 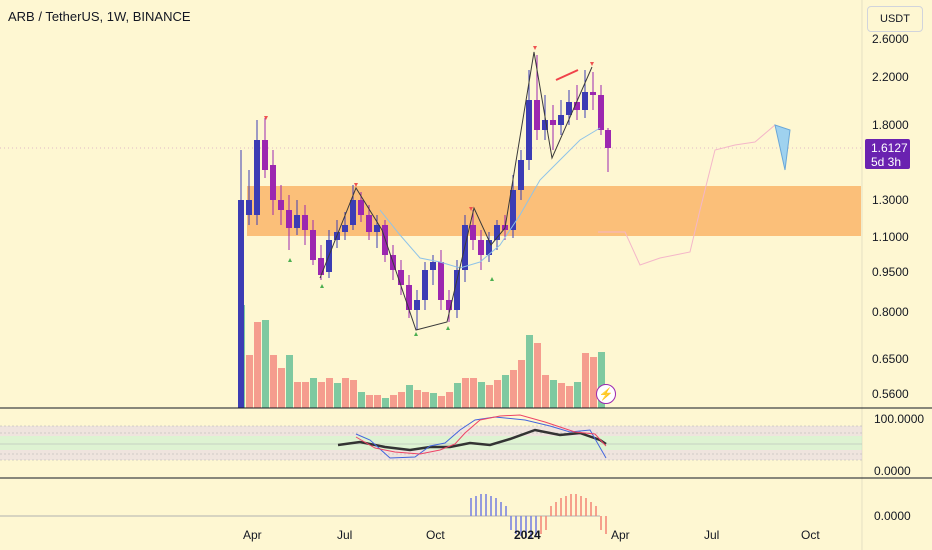 I want to click on price-axis-label: 2.2000, so click(x=890, y=77).